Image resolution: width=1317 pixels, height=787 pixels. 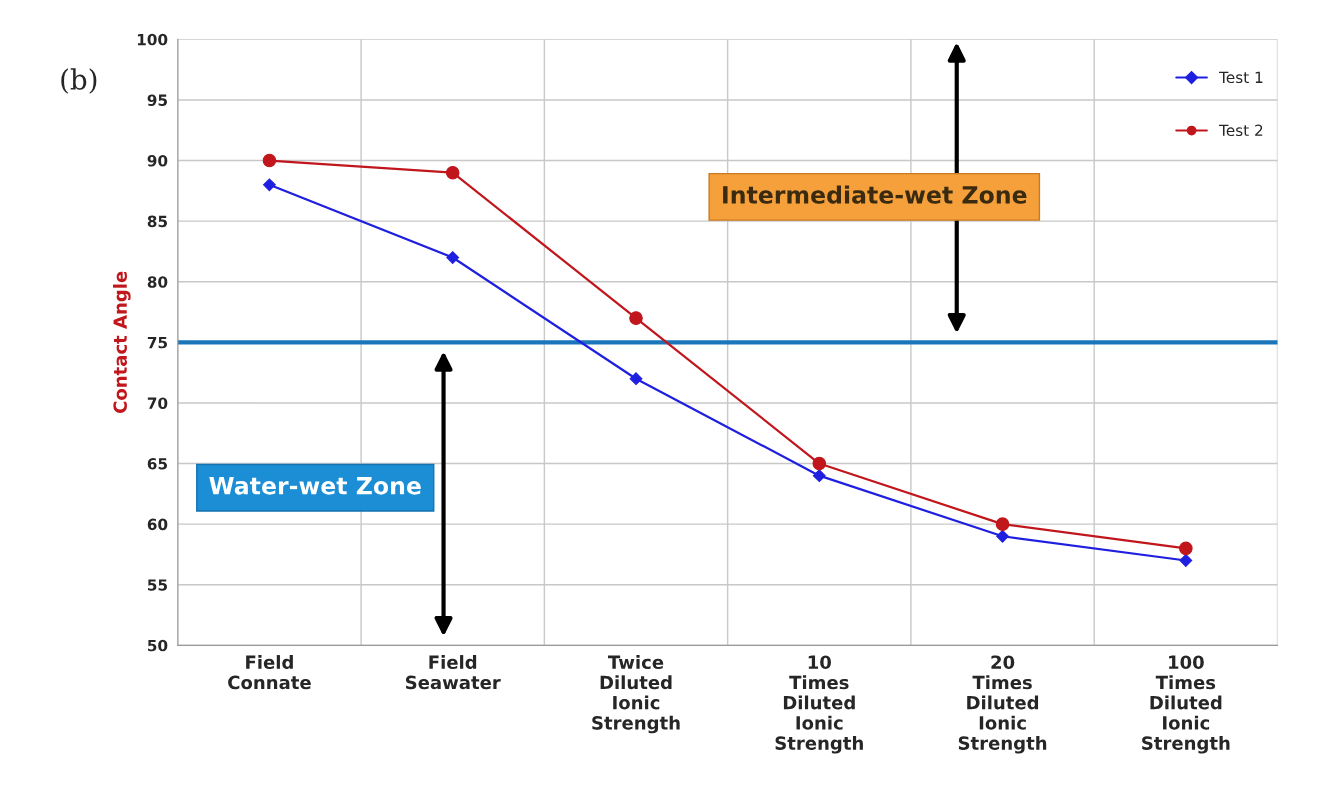 I want to click on y-tick-label: 75, so click(x=157, y=343).